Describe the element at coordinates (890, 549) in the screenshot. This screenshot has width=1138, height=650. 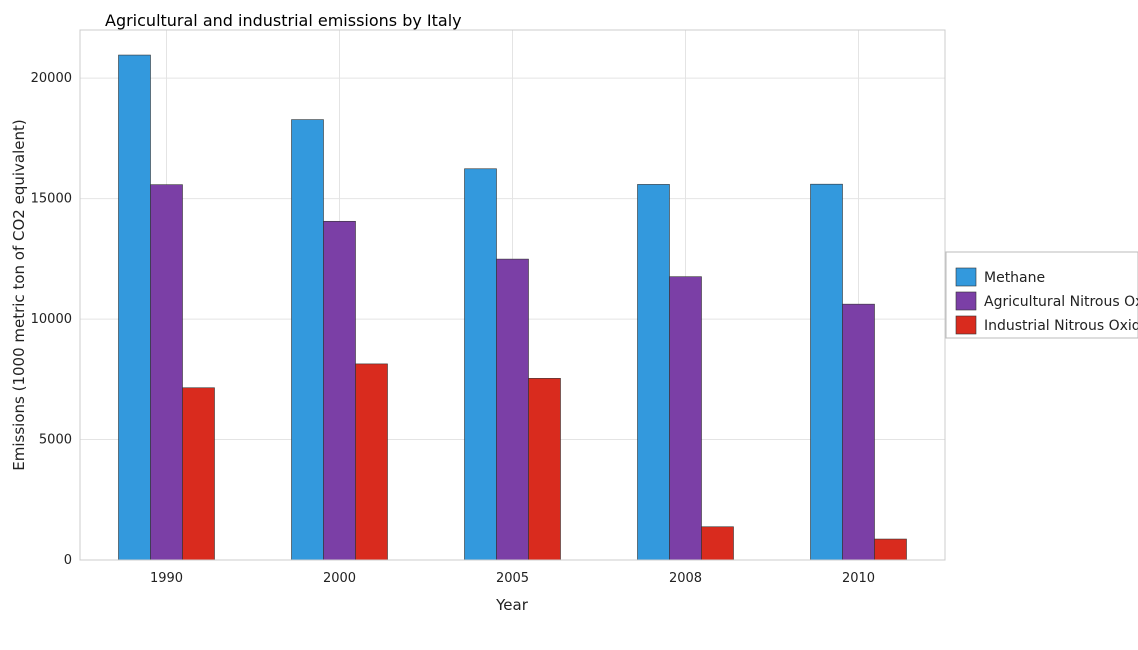
I see `bar-industrial-nitrous-oxide-2010` at that location.